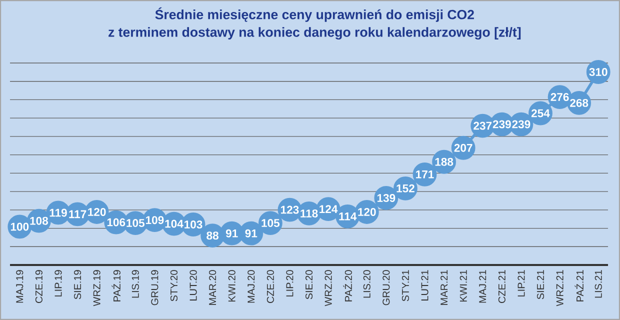  I want to click on data-label: 114, so click(348, 216).